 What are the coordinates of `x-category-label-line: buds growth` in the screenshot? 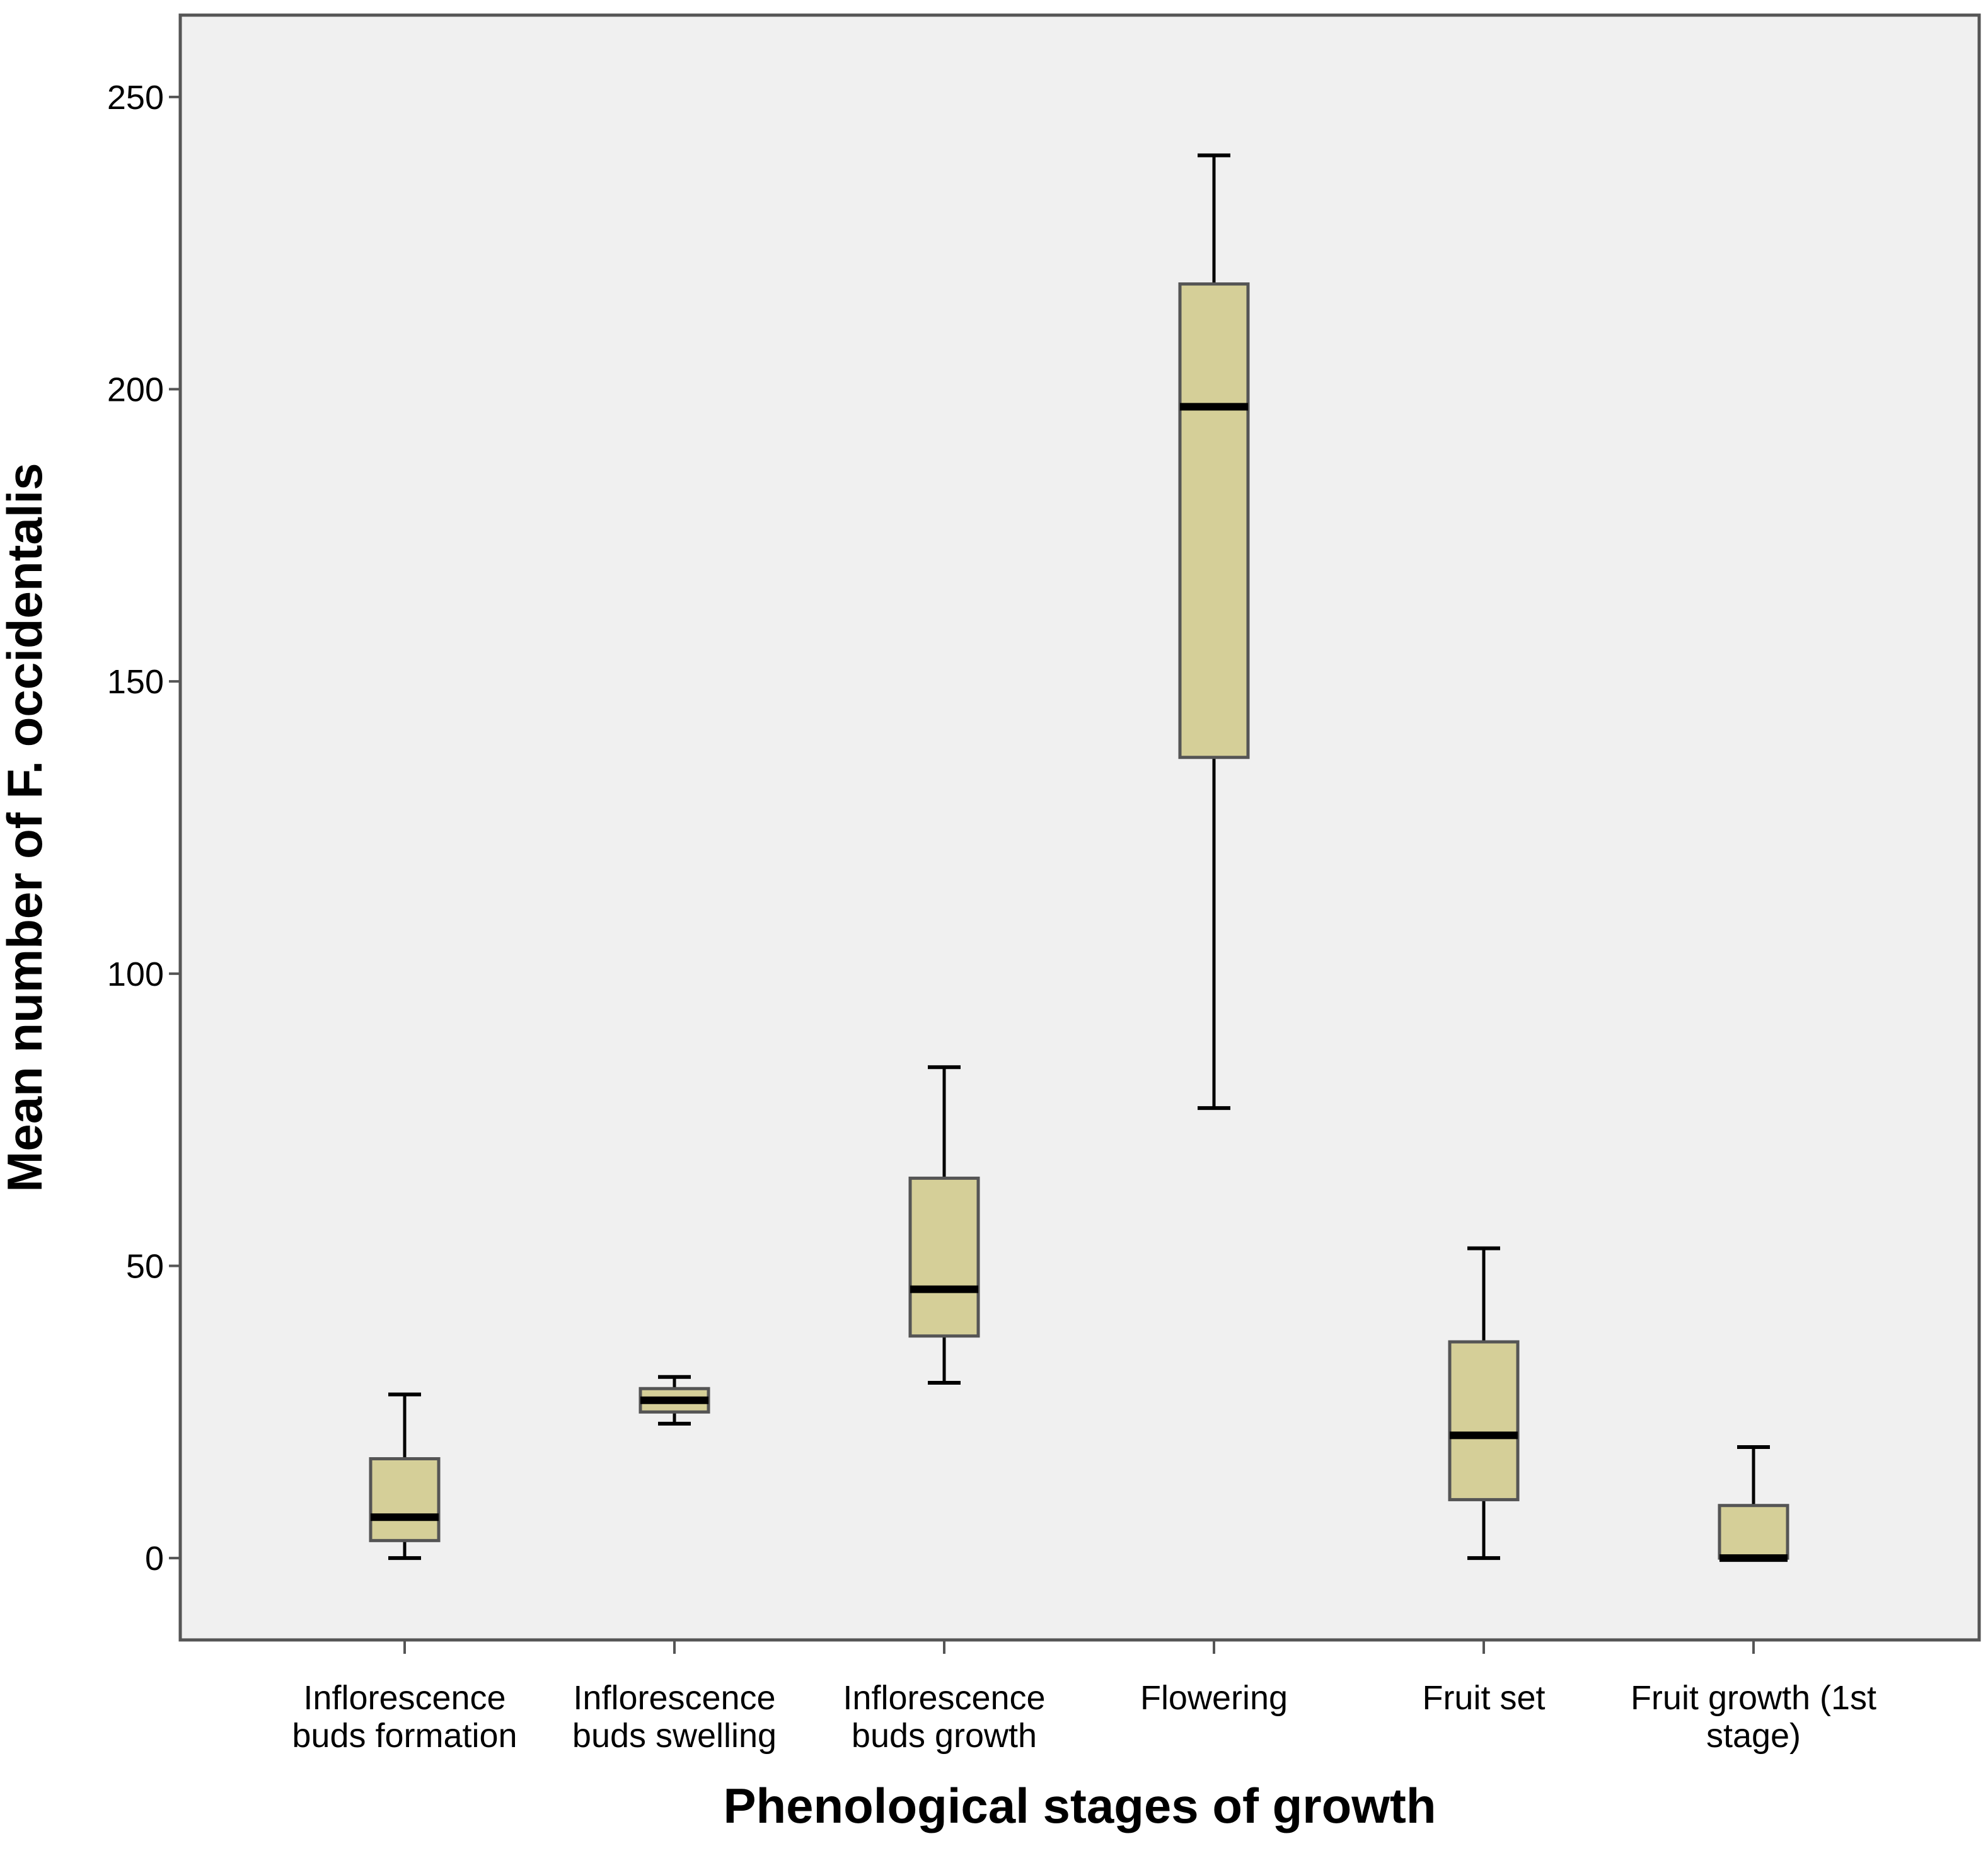 It's located at (944, 1736).